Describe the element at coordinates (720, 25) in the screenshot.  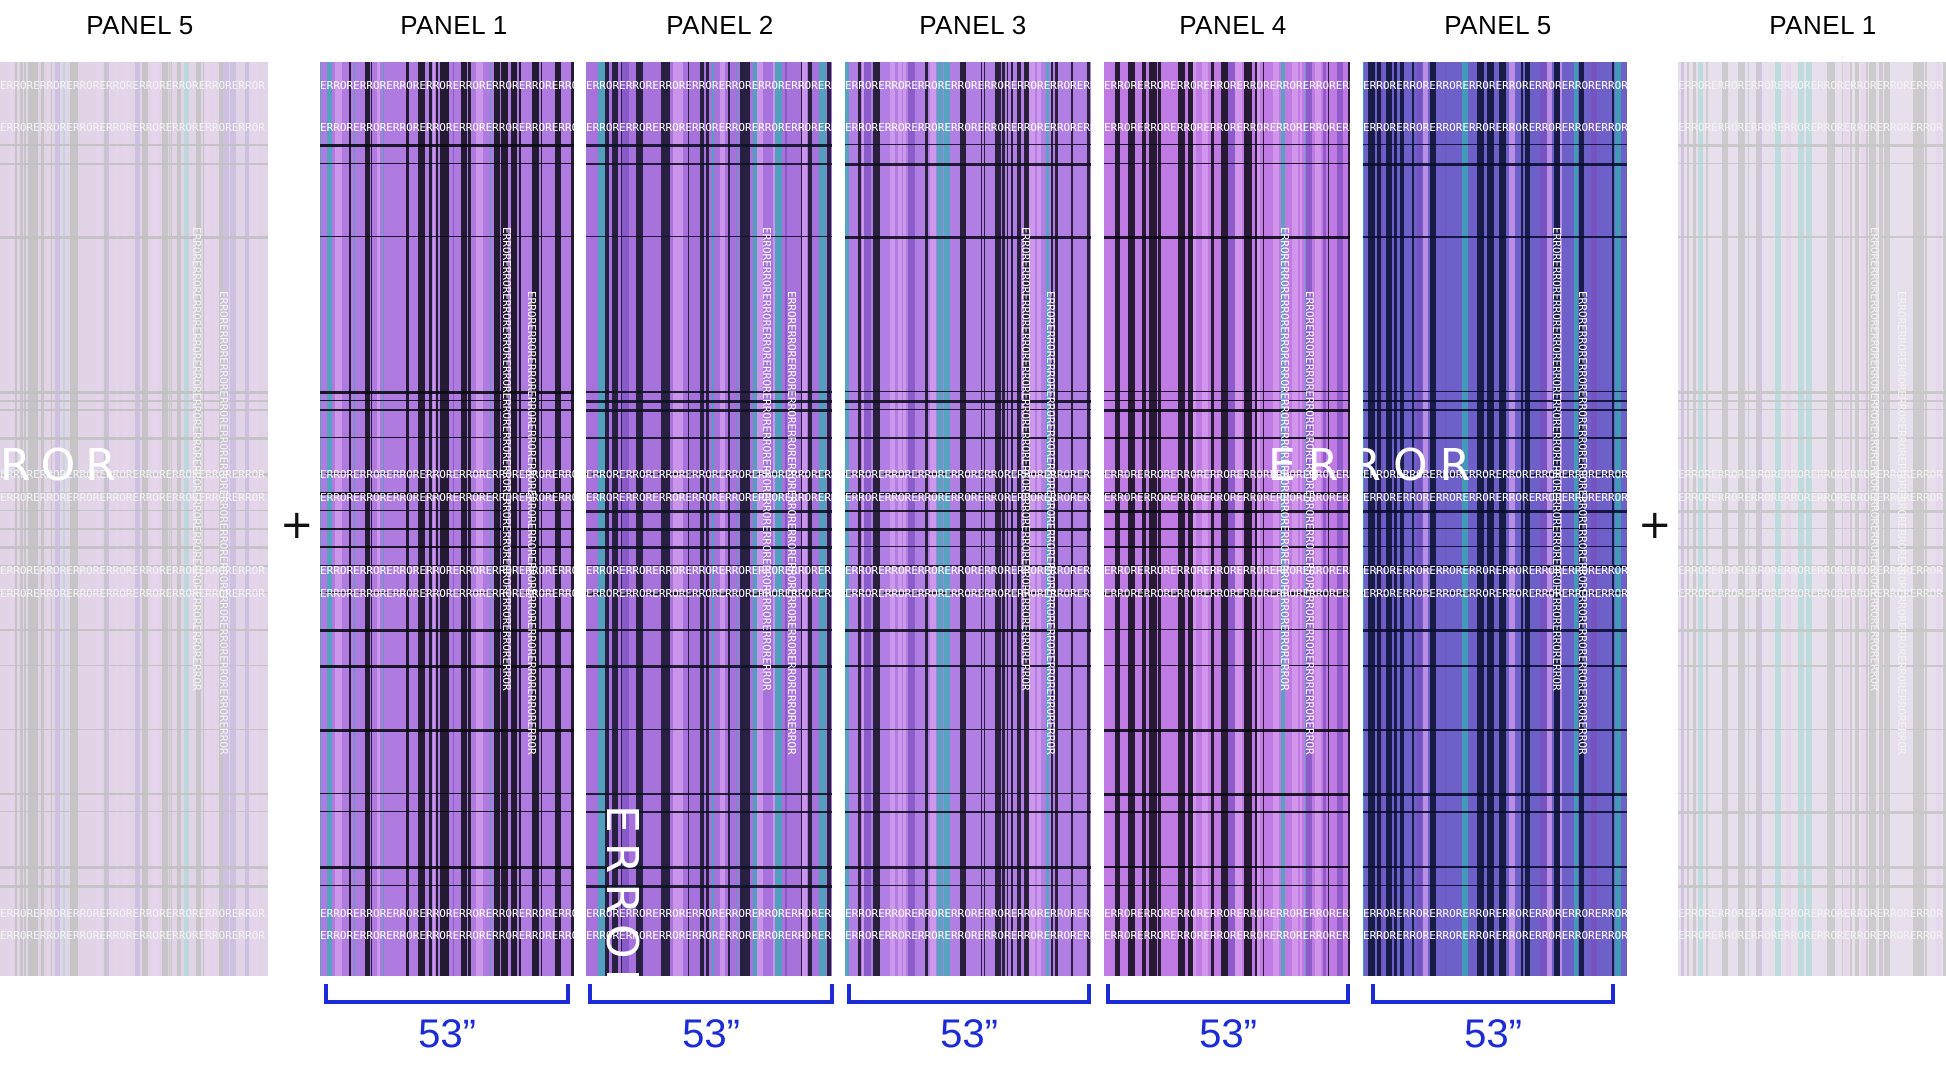
I see `panel-label: PANEL 2` at that location.